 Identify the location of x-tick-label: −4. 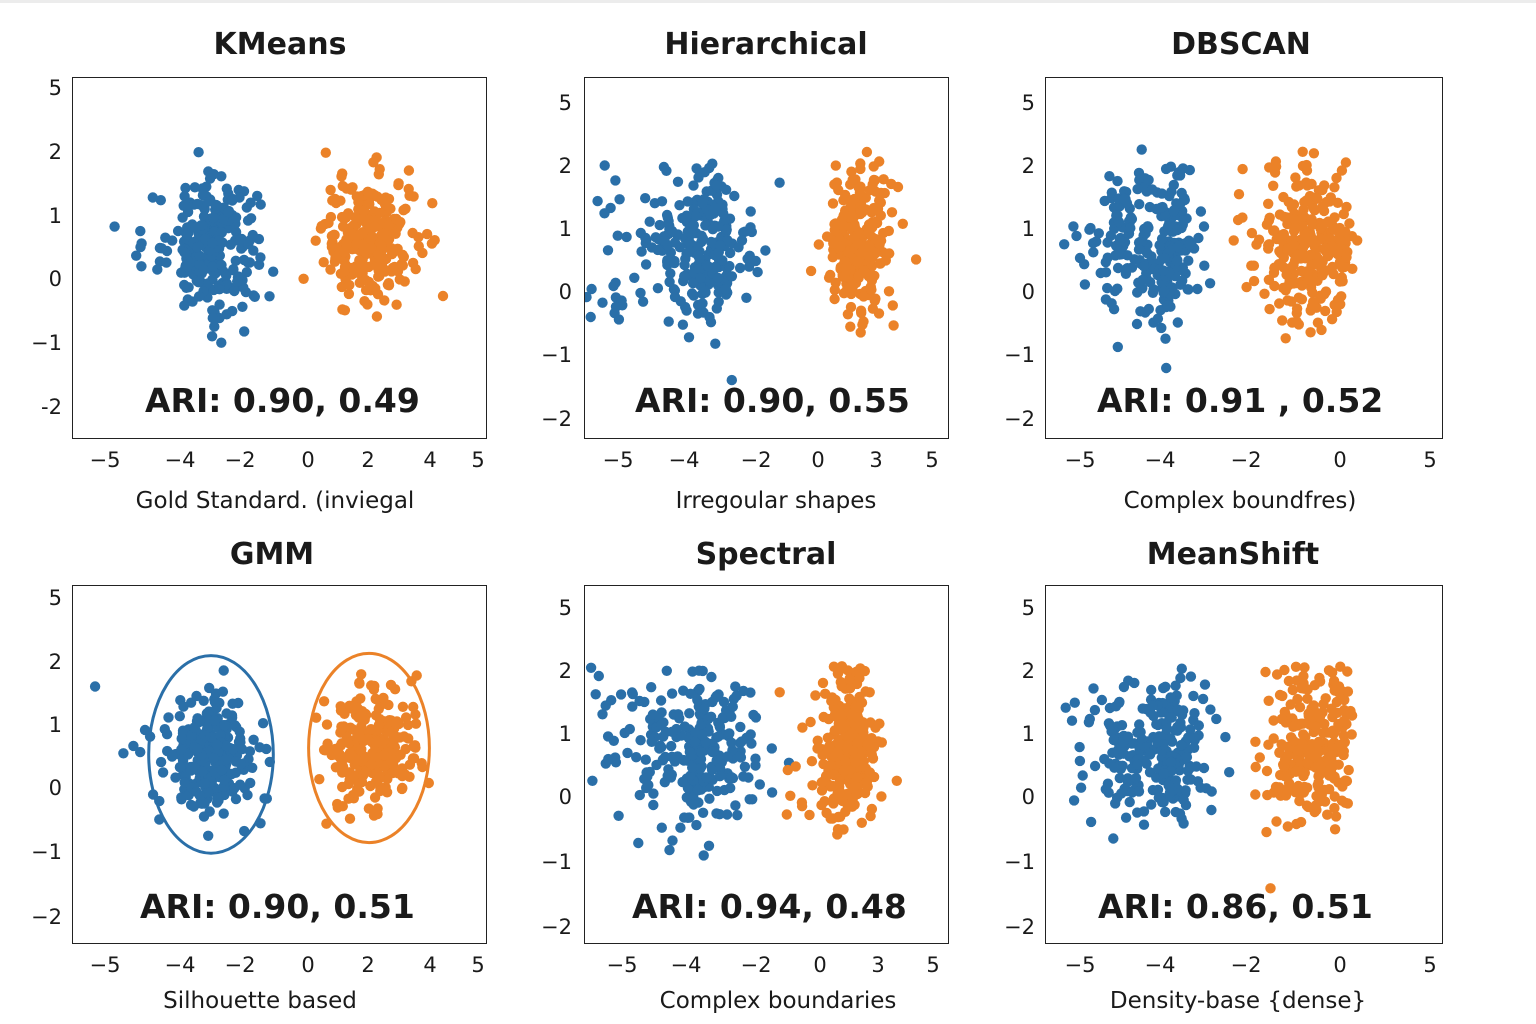
(180, 965).